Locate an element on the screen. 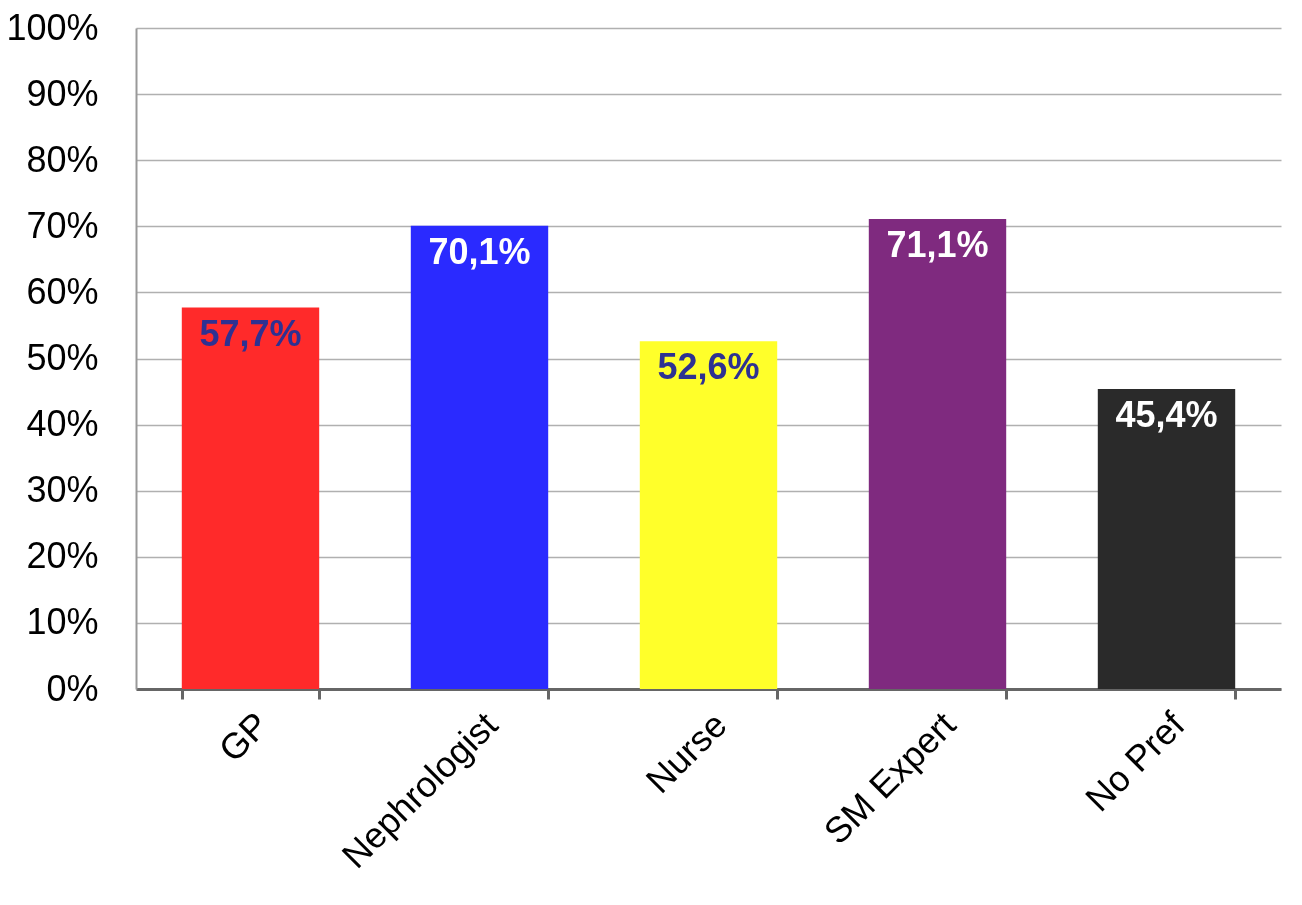 The height and width of the screenshot is (905, 1302). y-tick-label: 100% is located at coordinates (52, 27).